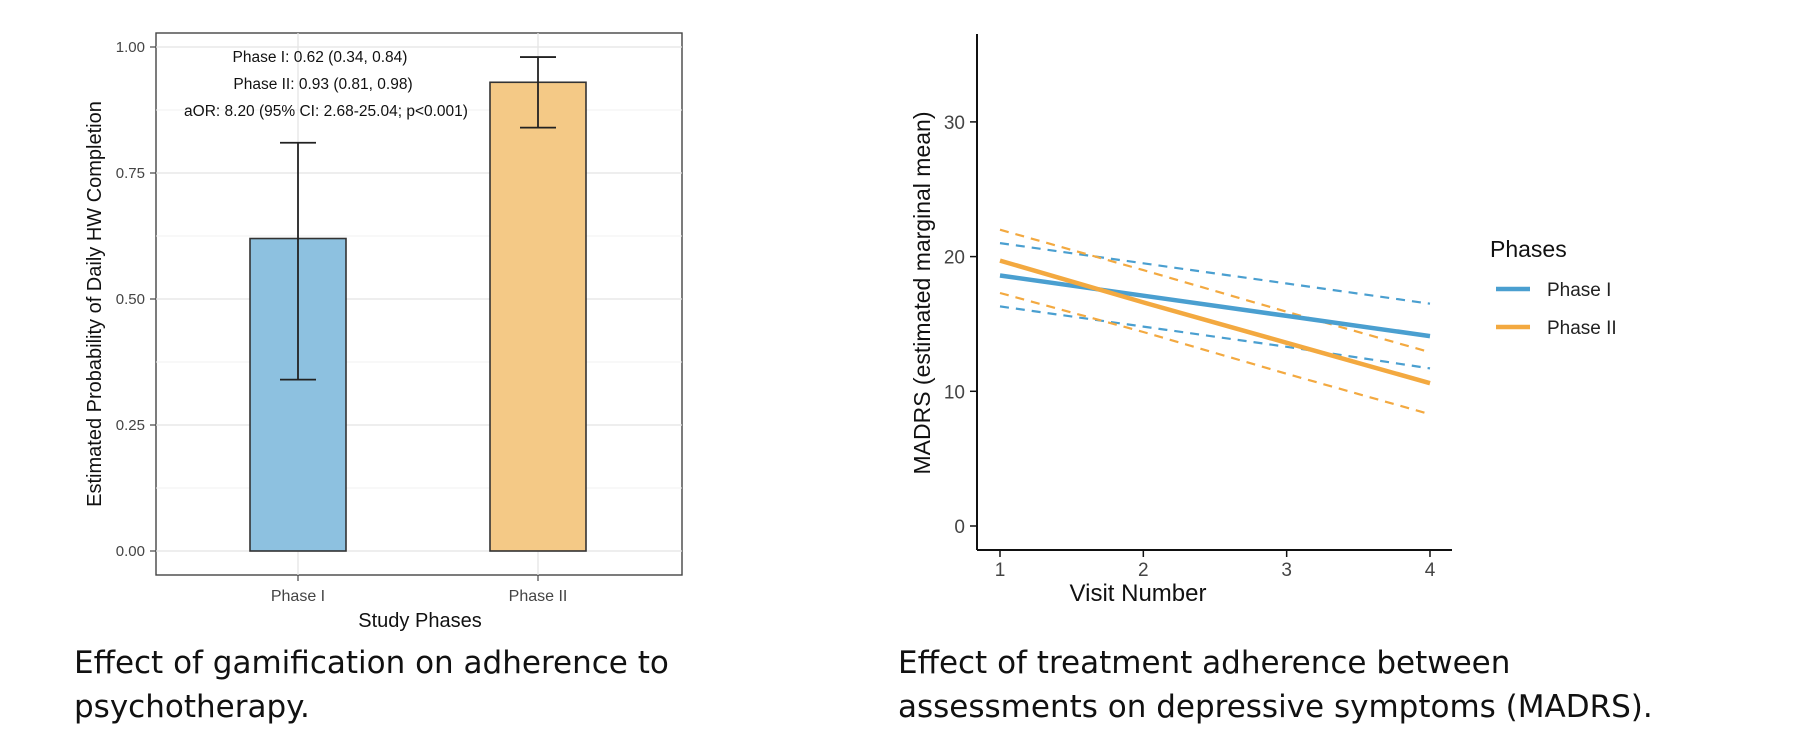 The width and height of the screenshot is (1820, 750). What do you see at coordinates (954, 258) in the screenshot?
I see `line-y-tick-label: 20` at bounding box center [954, 258].